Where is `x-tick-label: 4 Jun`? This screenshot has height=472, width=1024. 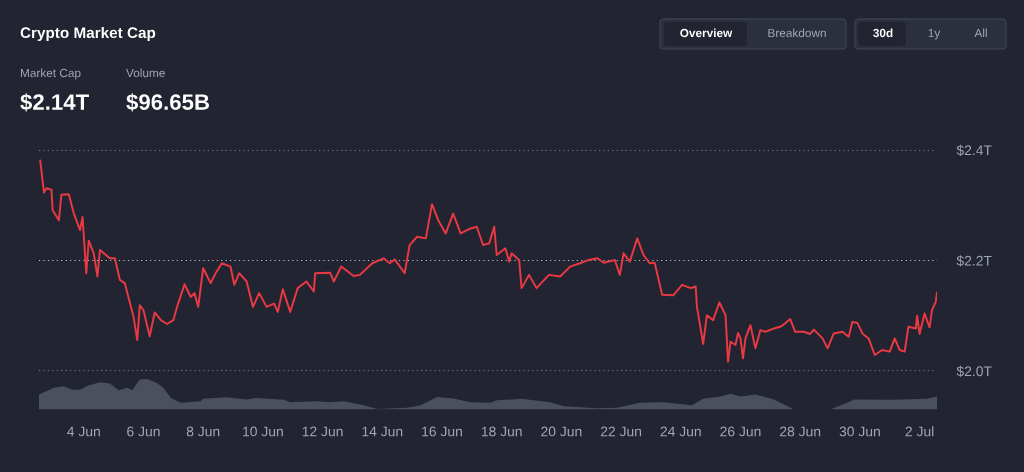 x-tick-label: 4 Jun is located at coordinates (83, 431).